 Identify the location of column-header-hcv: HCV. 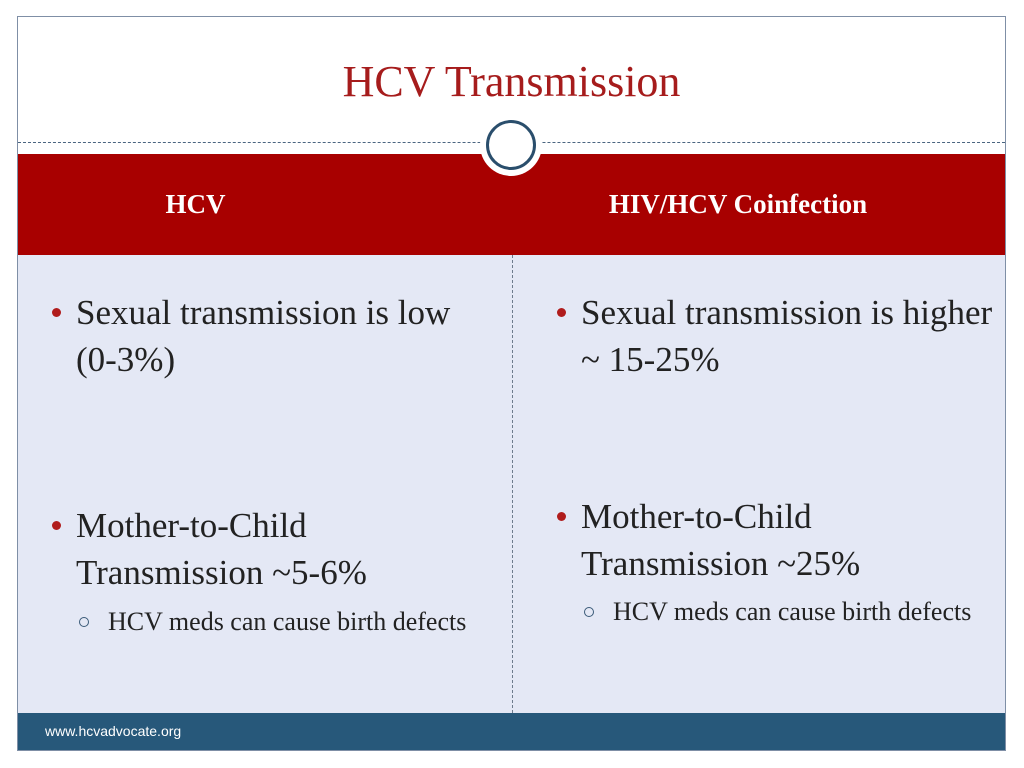
(195, 204).